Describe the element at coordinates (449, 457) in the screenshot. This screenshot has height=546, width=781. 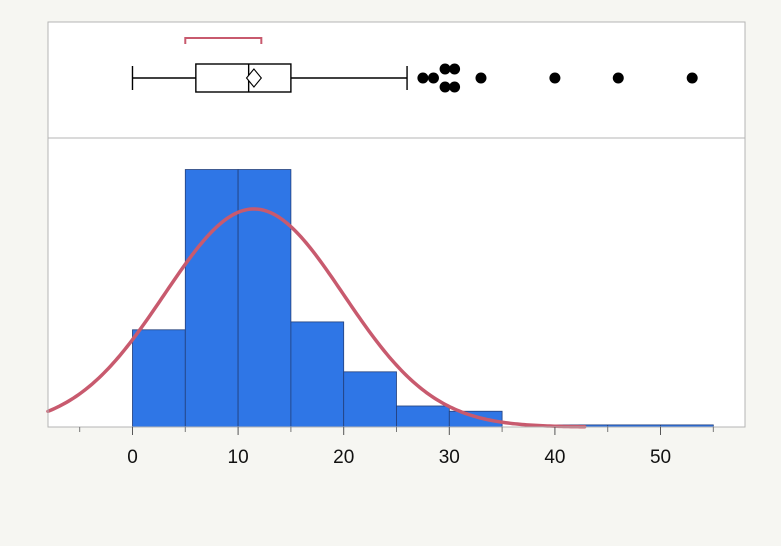
I see `x-tick-label: 30` at that location.